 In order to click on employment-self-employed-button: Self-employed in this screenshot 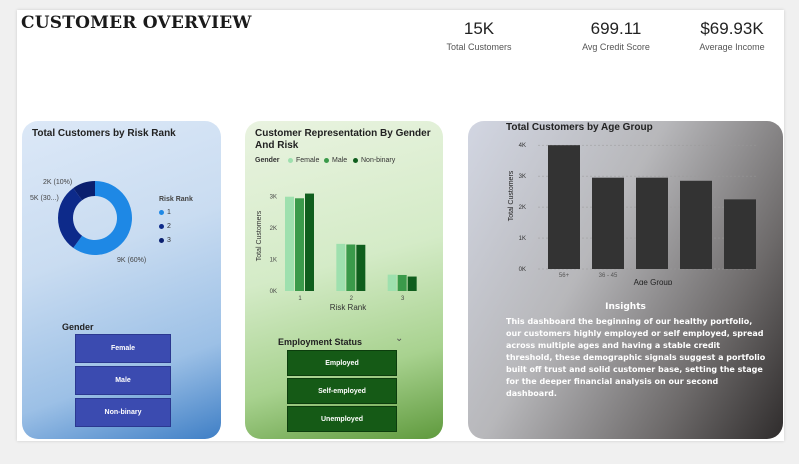, I will do `click(342, 391)`.